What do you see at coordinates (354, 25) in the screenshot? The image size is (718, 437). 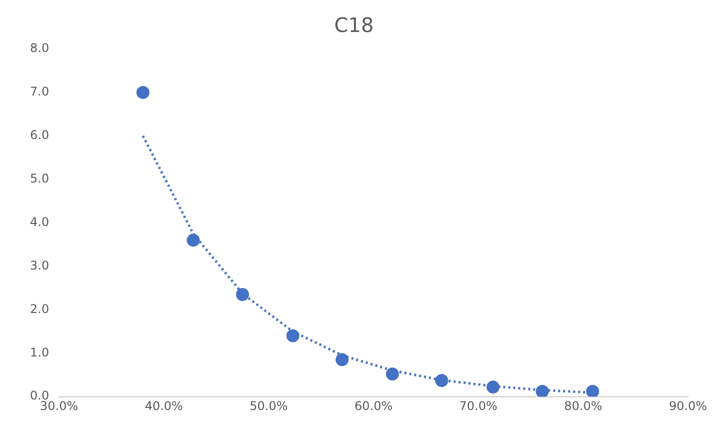 I see `chart-title: C18` at bounding box center [354, 25].